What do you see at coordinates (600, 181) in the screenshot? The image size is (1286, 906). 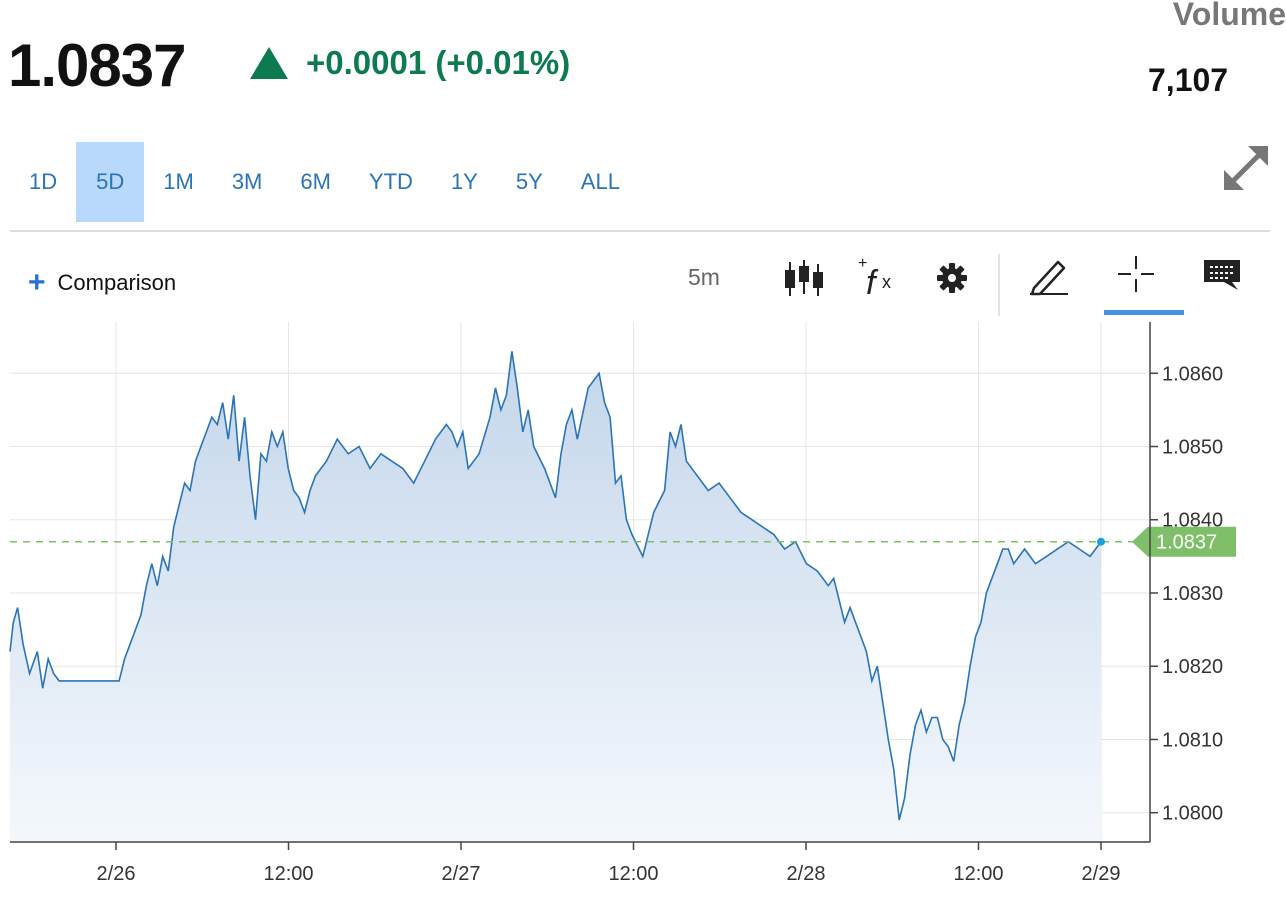 I see `range-tab-all: ALL` at bounding box center [600, 181].